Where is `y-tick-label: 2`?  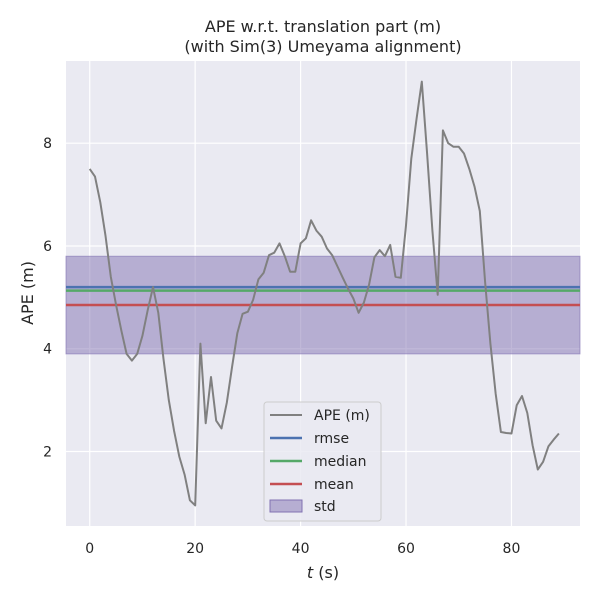
y-tick-label: 2 is located at coordinates (47, 452).